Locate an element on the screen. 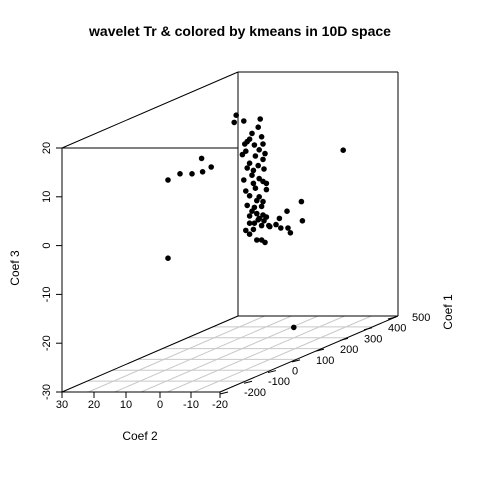  x-tick-label: 200 is located at coordinates (349, 350).